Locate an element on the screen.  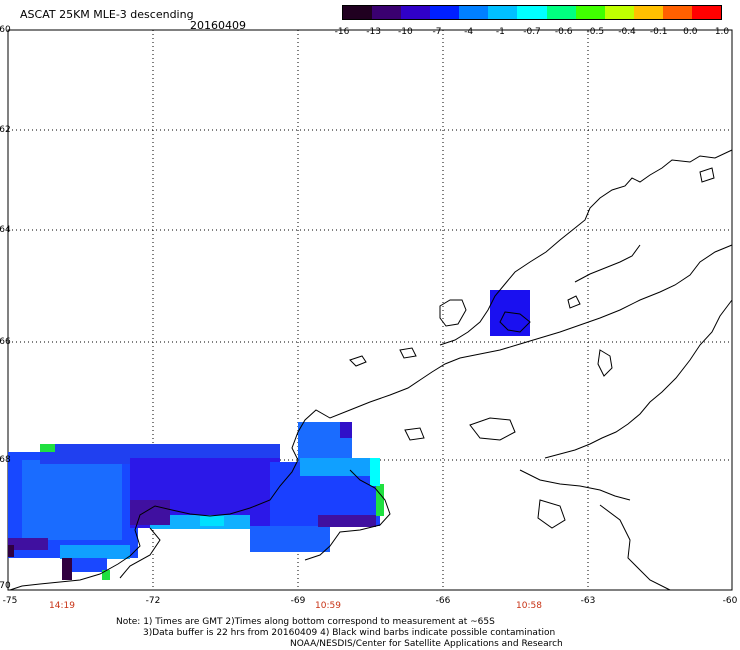
colorbar-label: -0.4 is located at coordinates (627, 32).